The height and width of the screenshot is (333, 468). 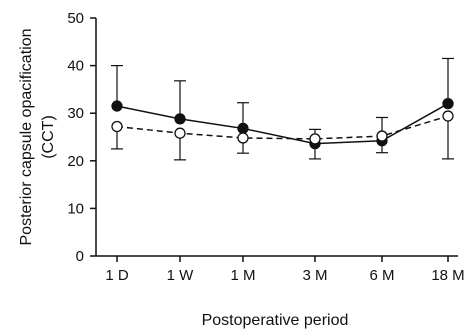 What do you see at coordinates (37, 136) in the screenshot?
I see `y-axis-title: Posterior capsule opacification (CCT)` at bounding box center [37, 136].